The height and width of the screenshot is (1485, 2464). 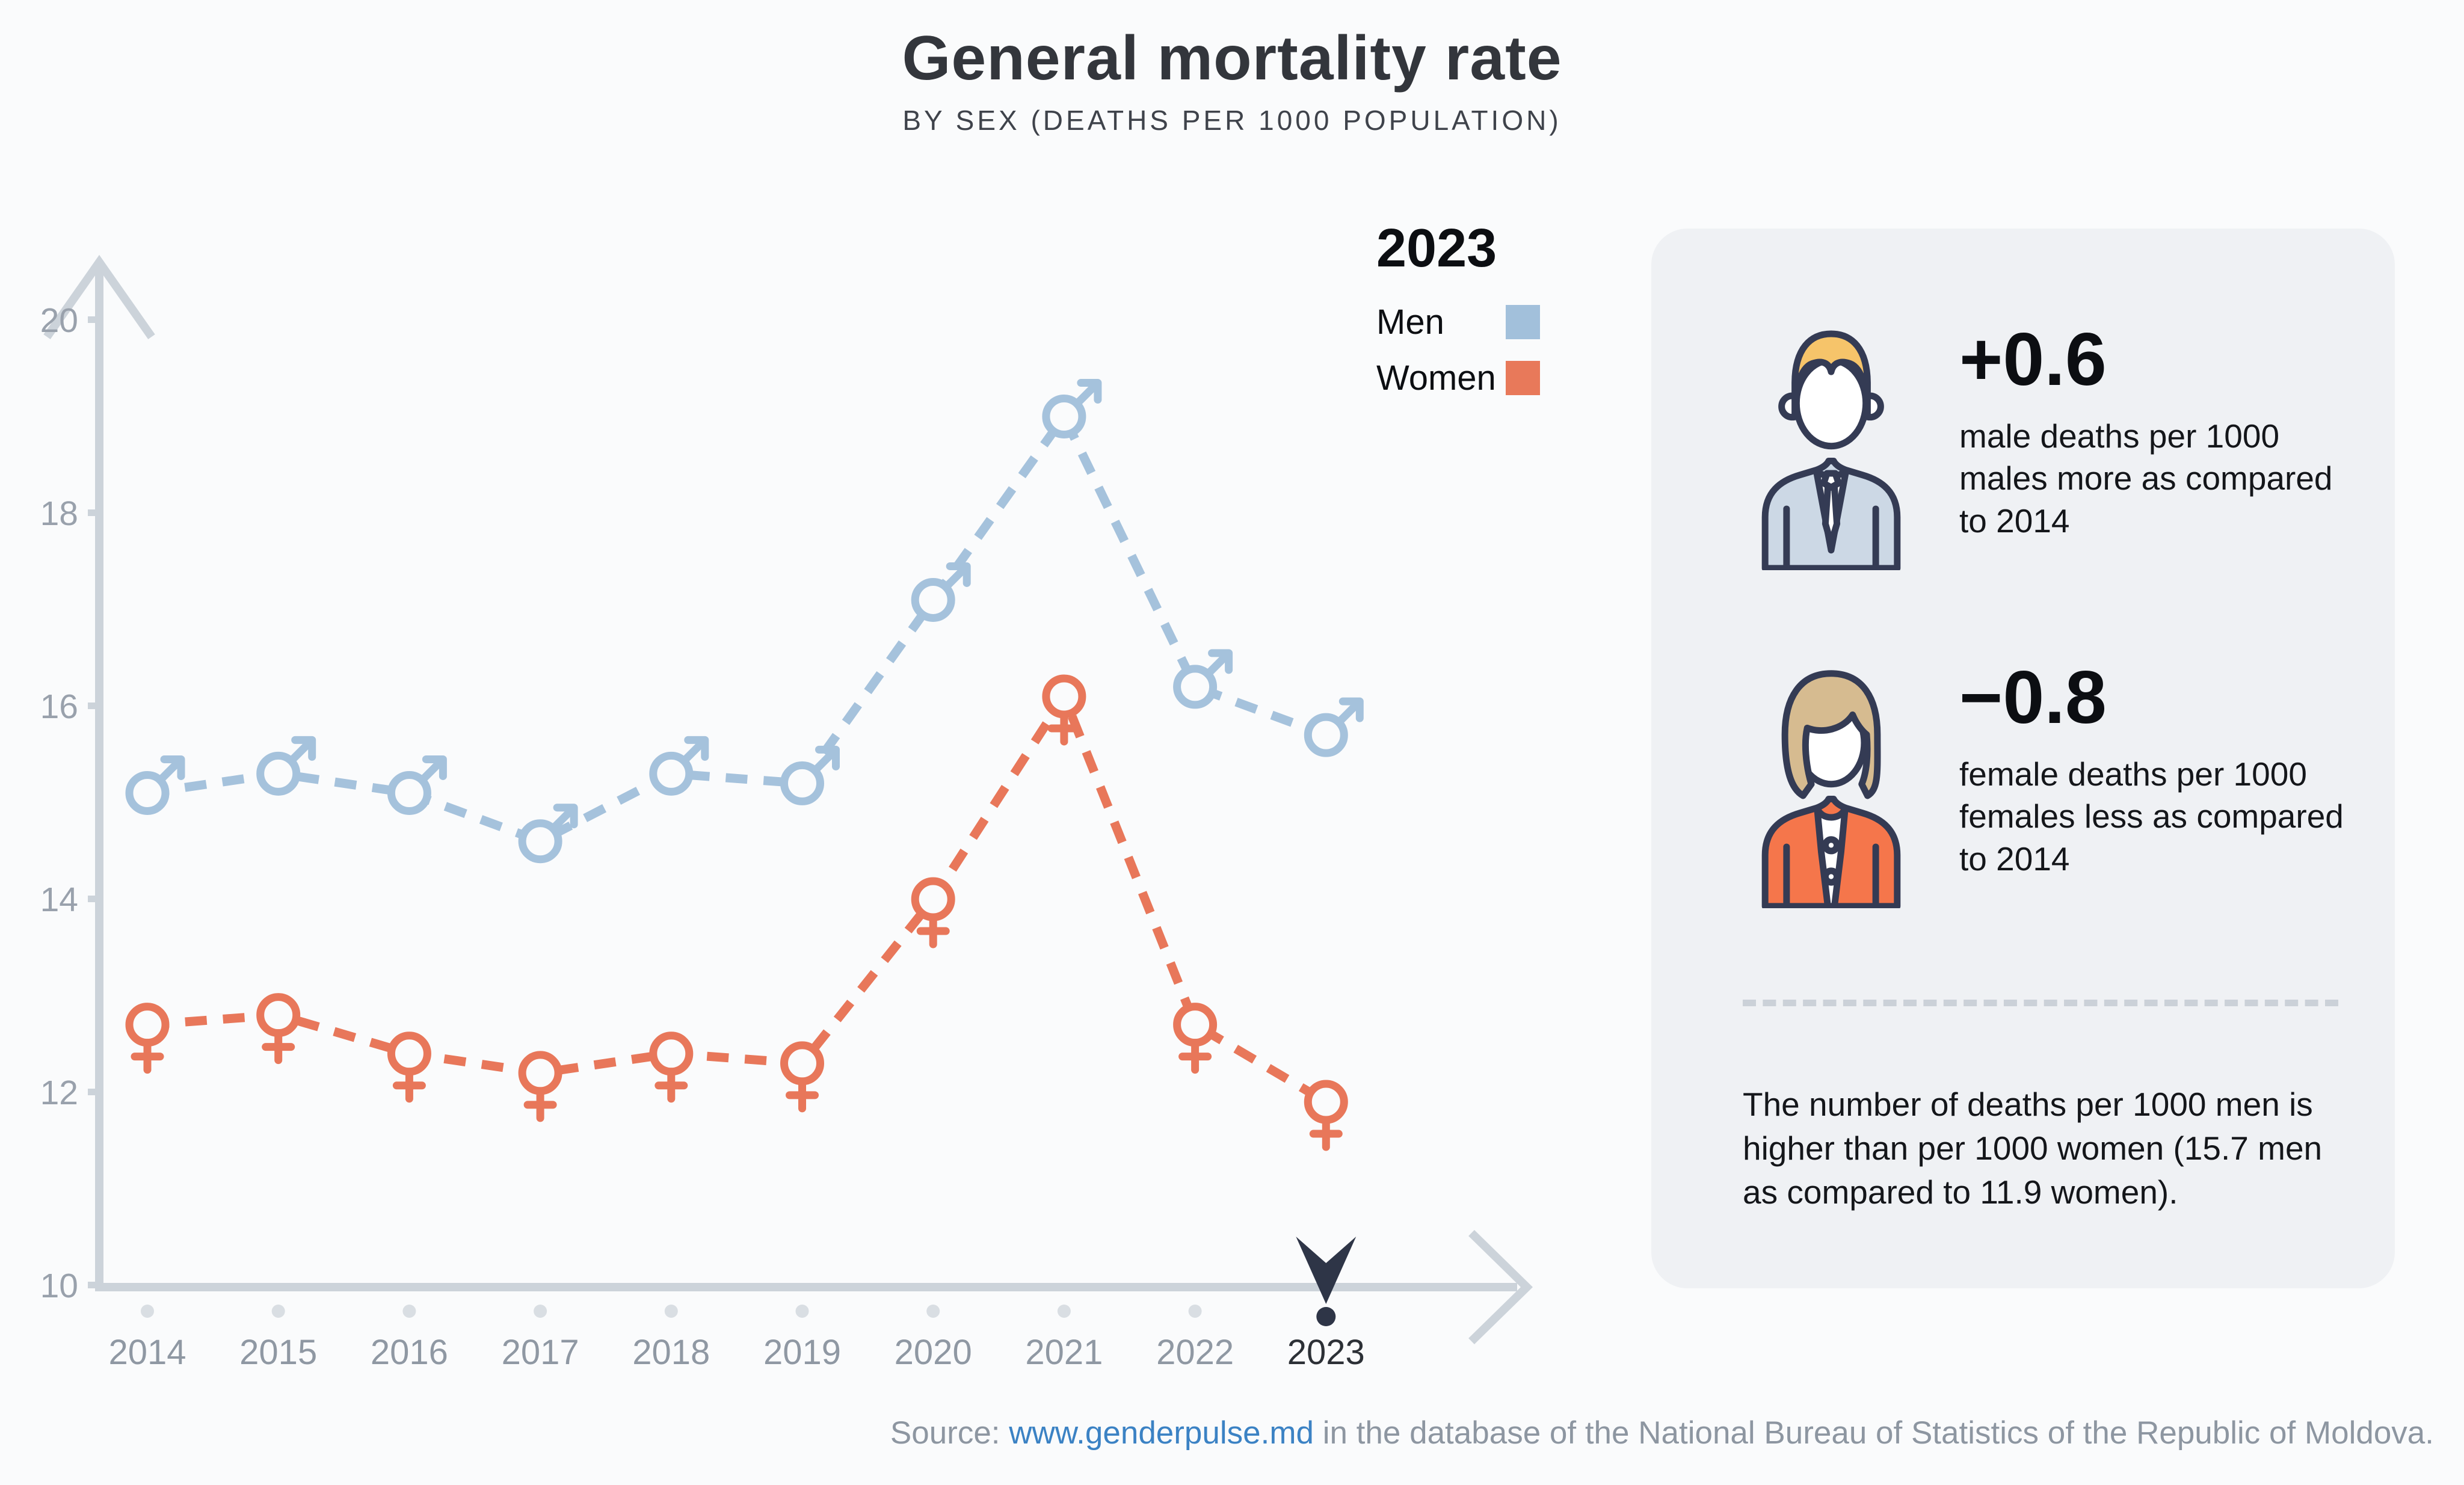 I want to click on legend-year-label: 2023, so click(x=1436, y=248).